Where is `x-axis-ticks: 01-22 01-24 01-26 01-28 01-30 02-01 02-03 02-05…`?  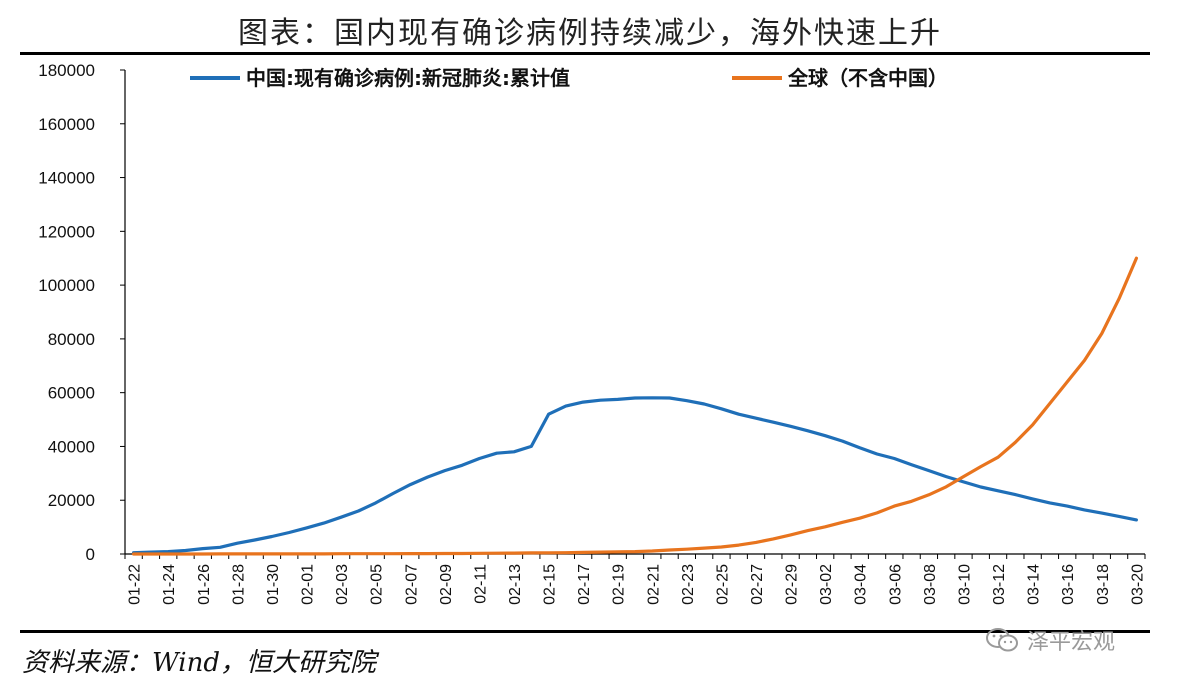
x-axis-ticks: 01-22 01-24 01-26 01-28 01-30 02-01 02-03 02-05… is located at coordinates (635, 579).